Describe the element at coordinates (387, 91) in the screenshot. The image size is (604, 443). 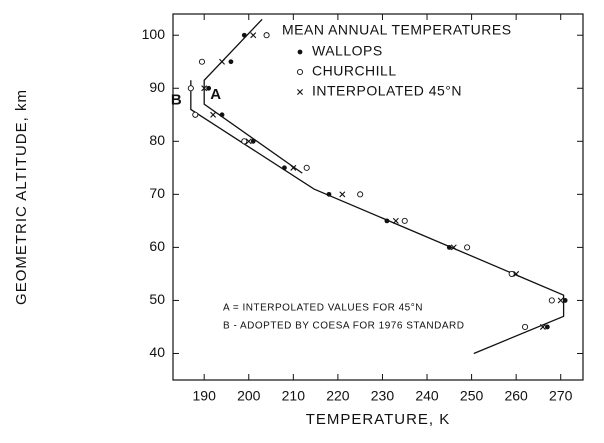
I see `legend-label: INTERPOLATED 45°N` at that location.